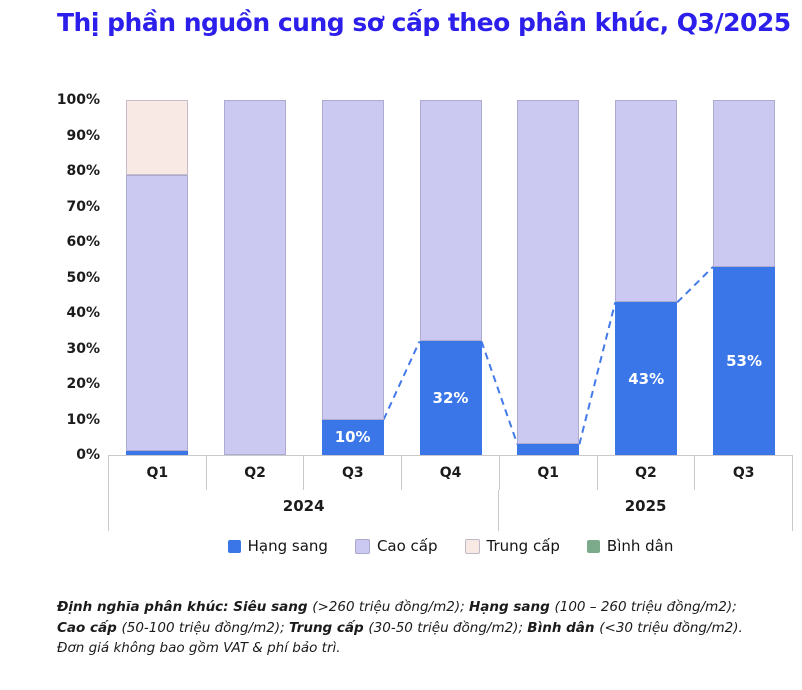 This screenshot has width=802, height=690. What do you see at coordinates (83, 419) in the screenshot?
I see `y-tick-label: 10%` at bounding box center [83, 419].